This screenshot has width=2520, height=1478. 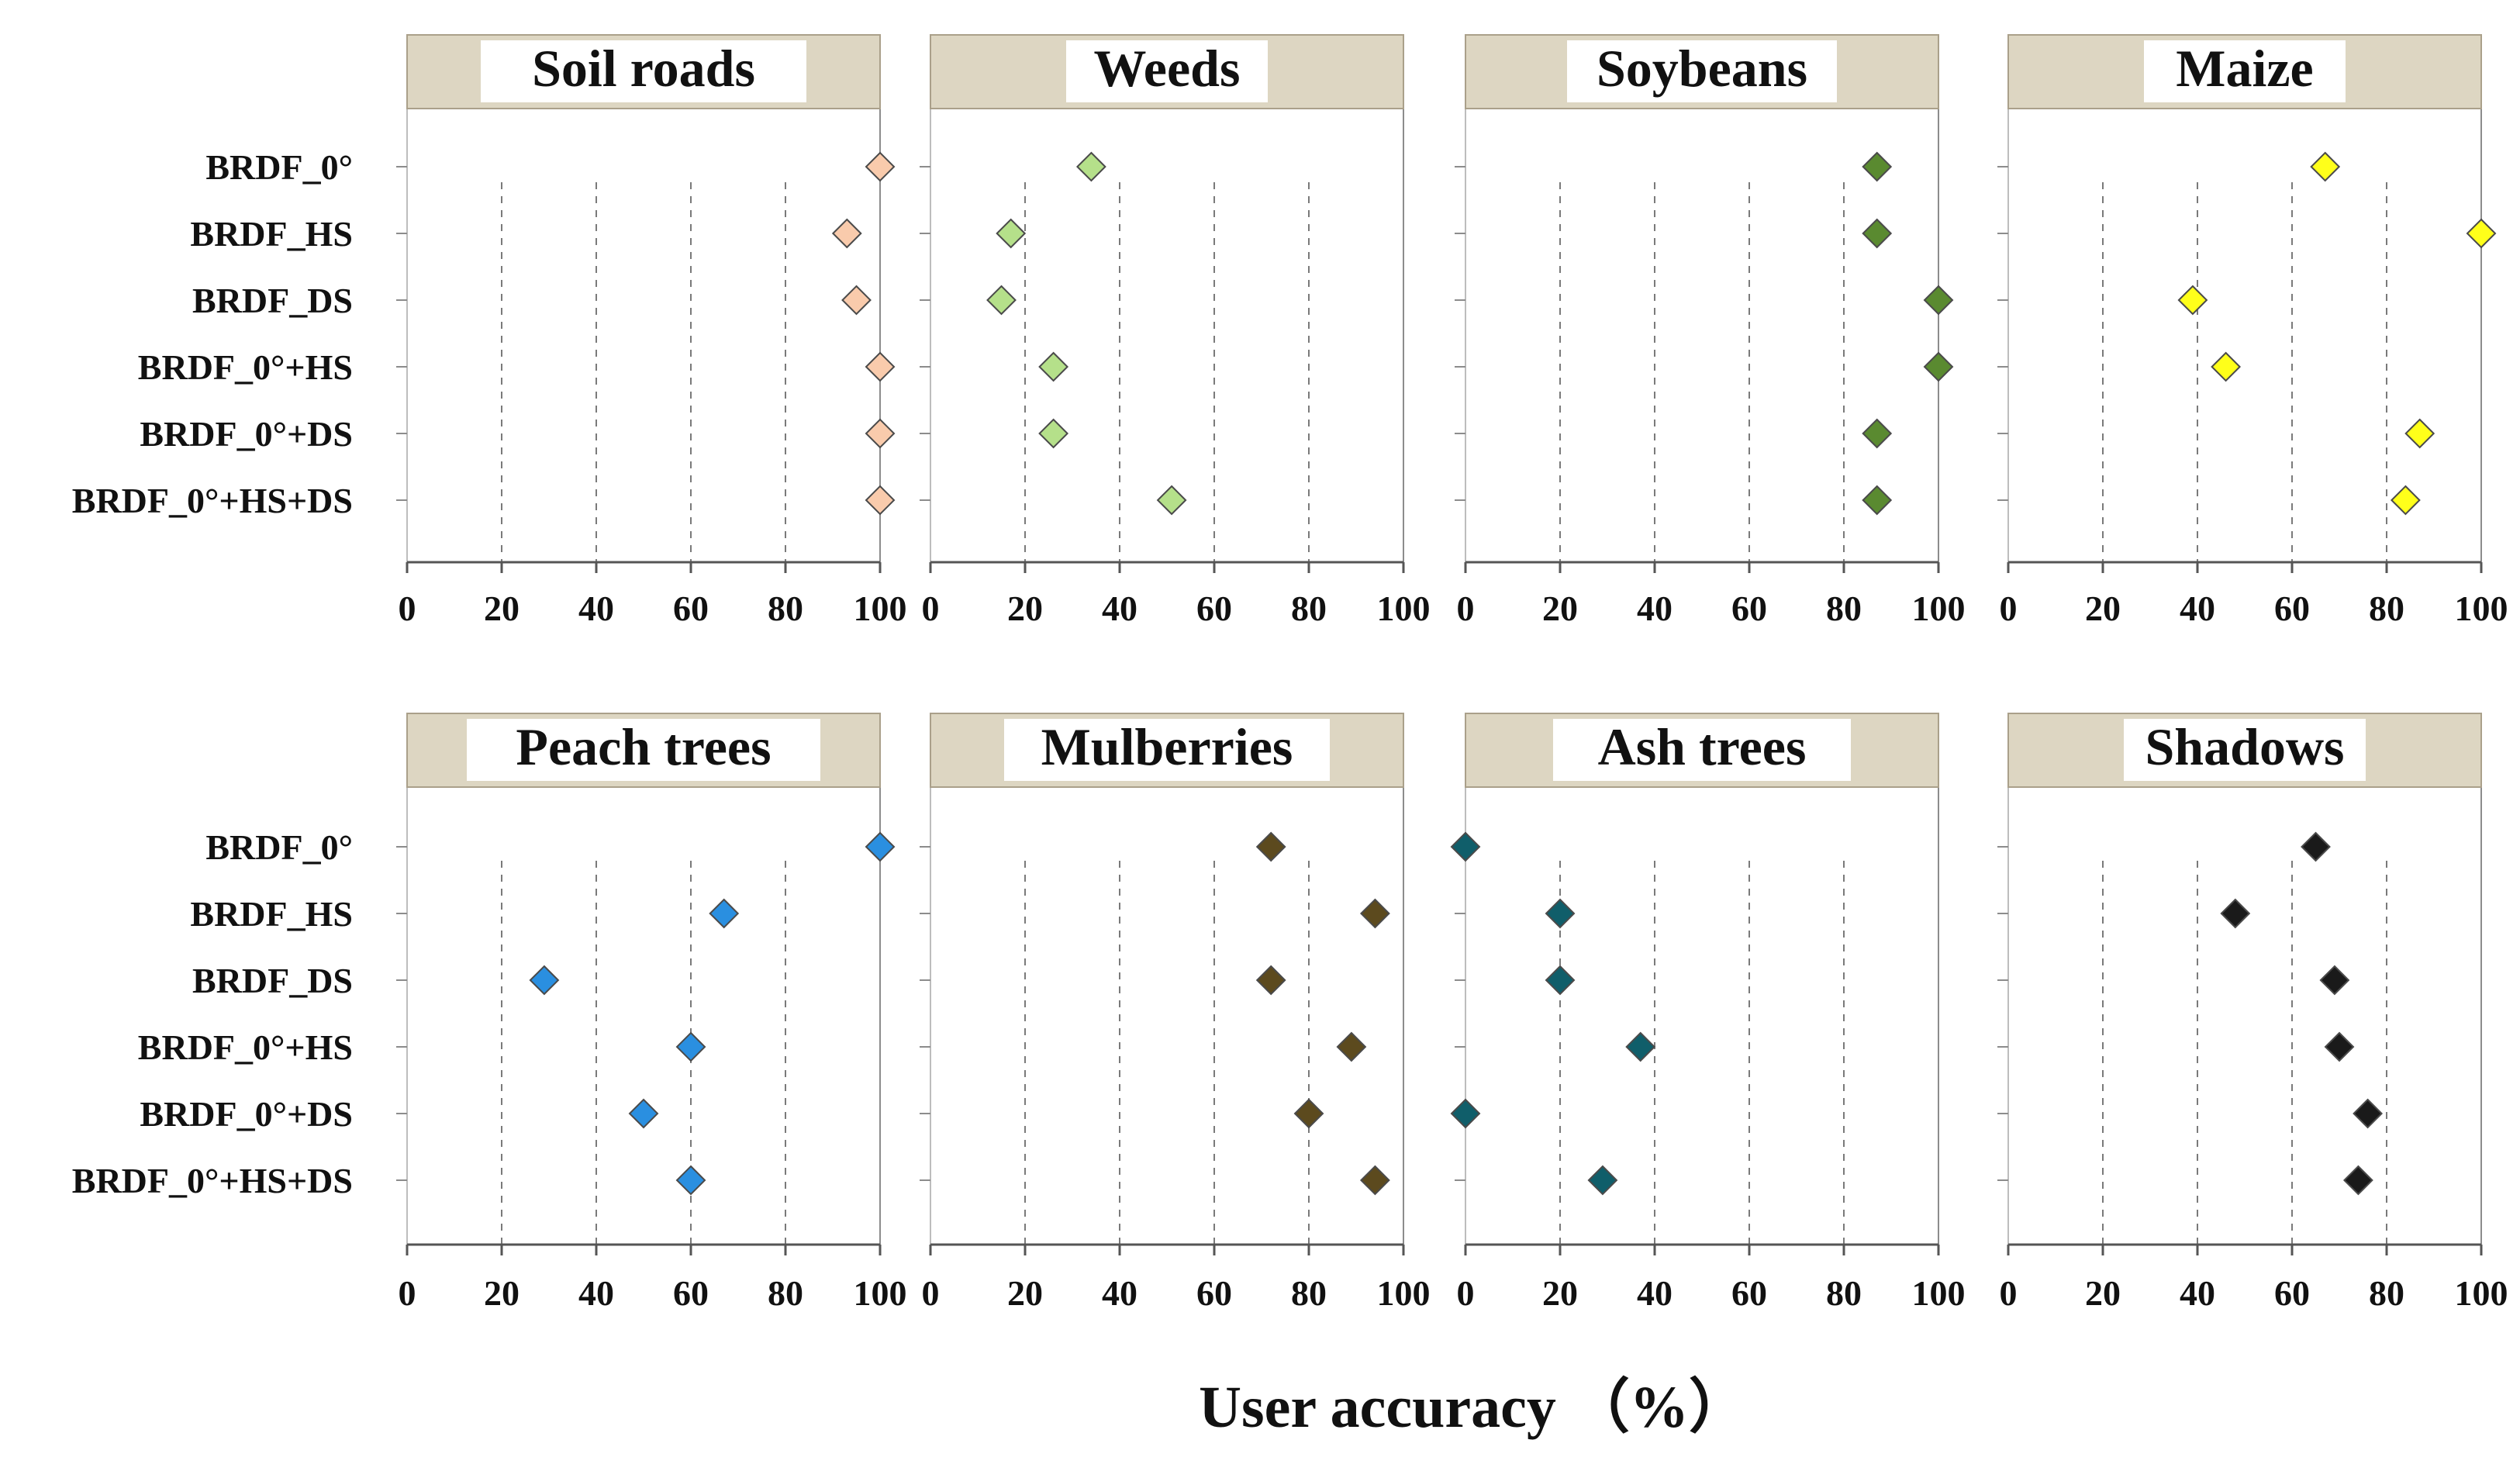 What do you see at coordinates (502, 1293) in the screenshot?
I see `x-tick-label-peach-trees: 20` at bounding box center [502, 1293].